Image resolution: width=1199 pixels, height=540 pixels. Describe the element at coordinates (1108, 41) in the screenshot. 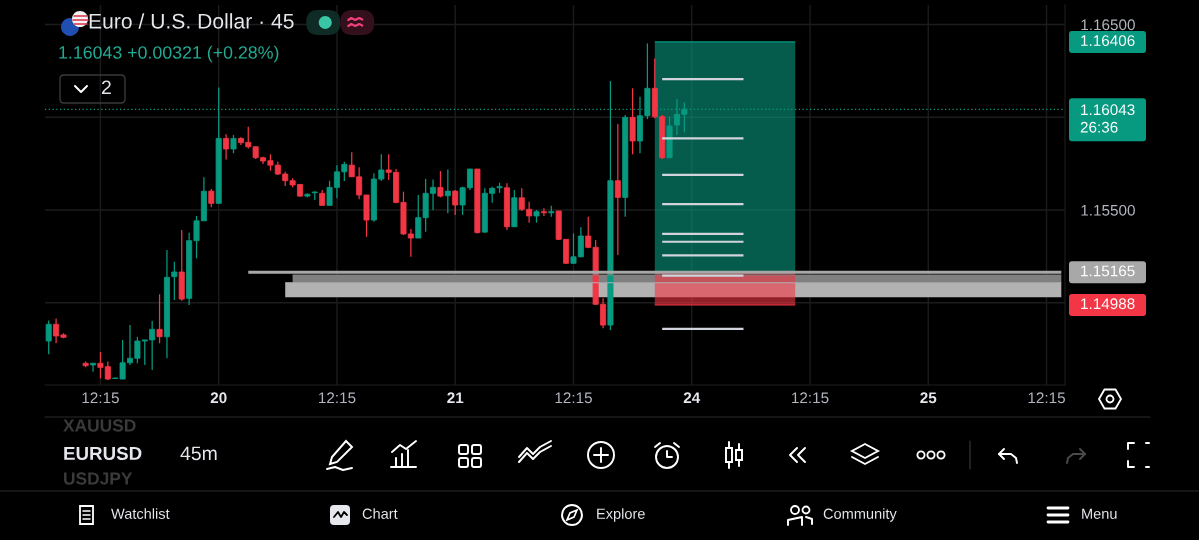

I see `text: 1.16406` at that location.